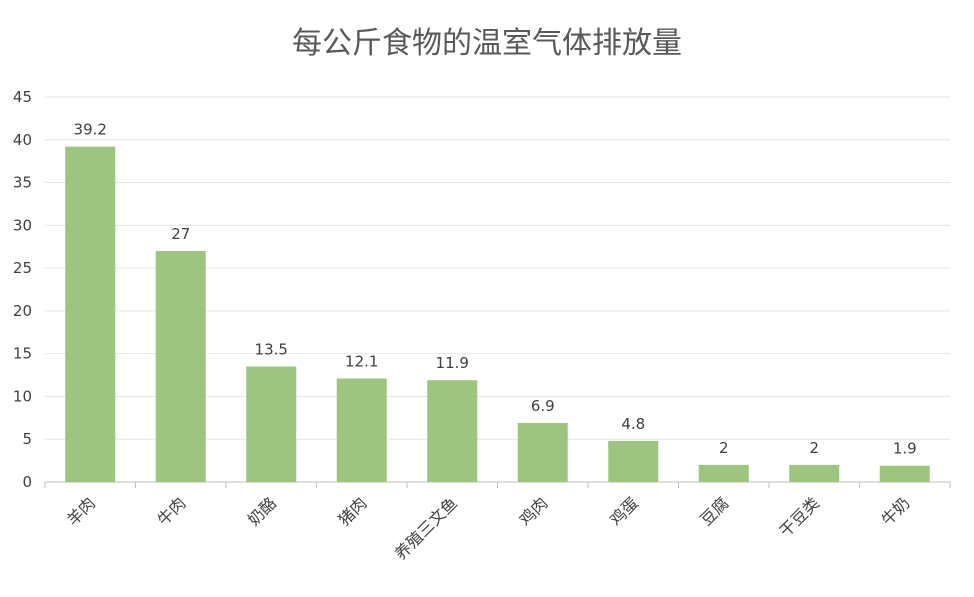 Image resolution: width=974 pixels, height=597 pixels. What do you see at coordinates (271, 350) in the screenshot?
I see `data-label: 13.5` at bounding box center [271, 350].